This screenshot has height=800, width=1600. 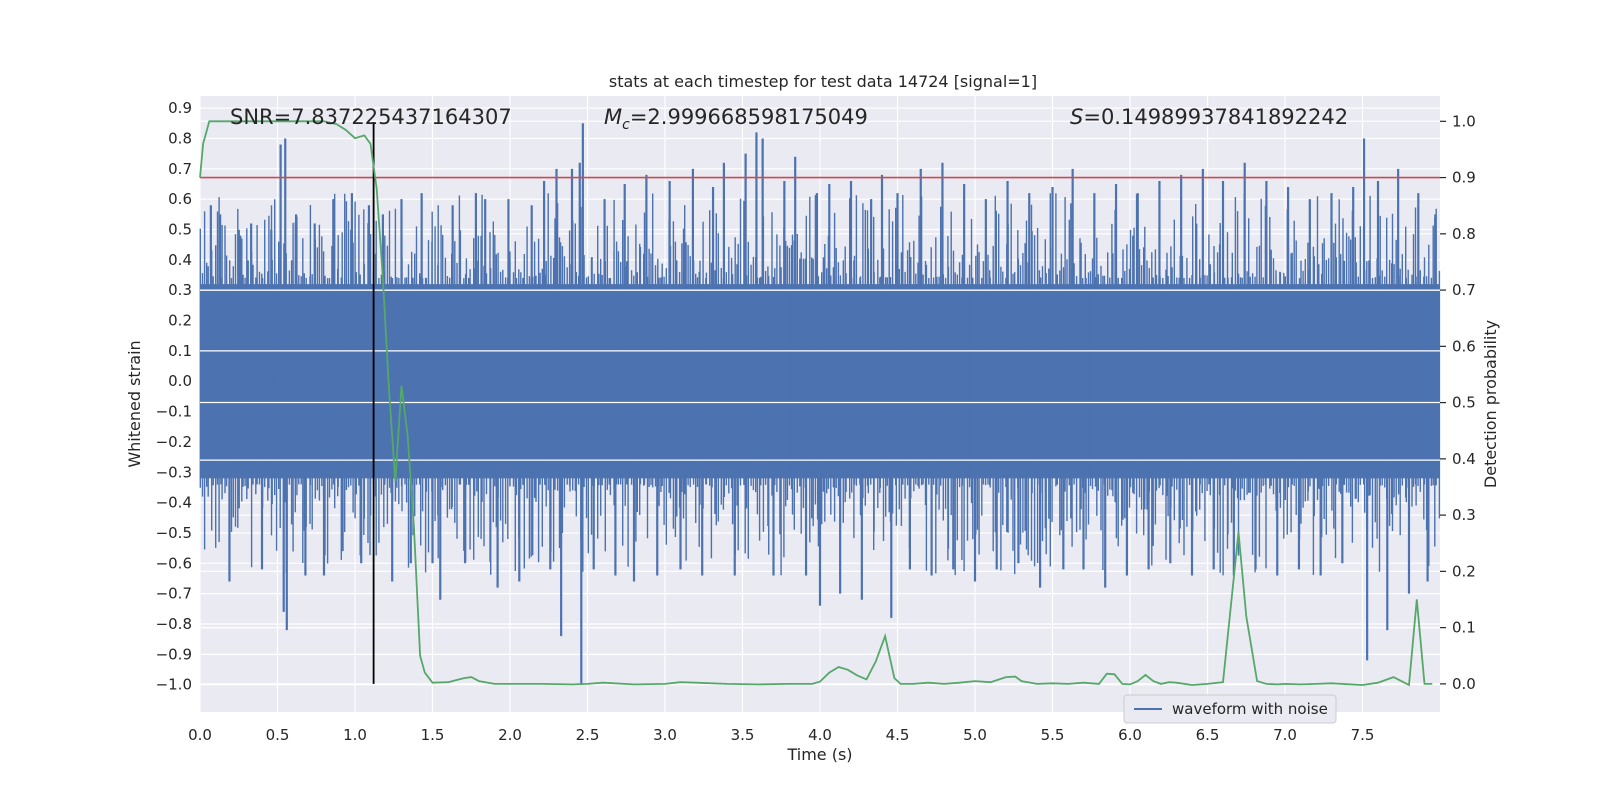 What do you see at coordinates (278, 735) in the screenshot?
I see `x-tick-label: 0.5` at bounding box center [278, 735].